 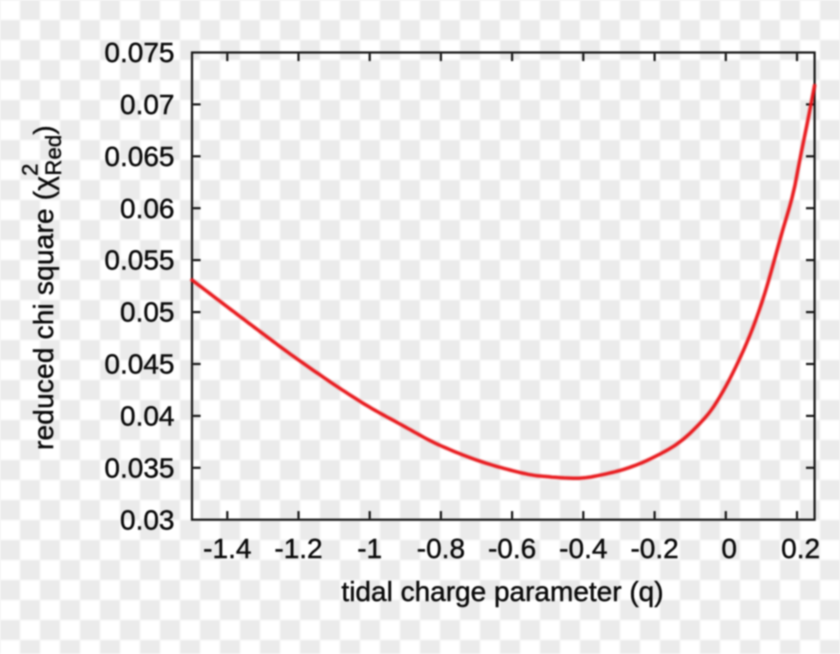 I want to click on svg-text: 0.05, so click(x=147, y=312).